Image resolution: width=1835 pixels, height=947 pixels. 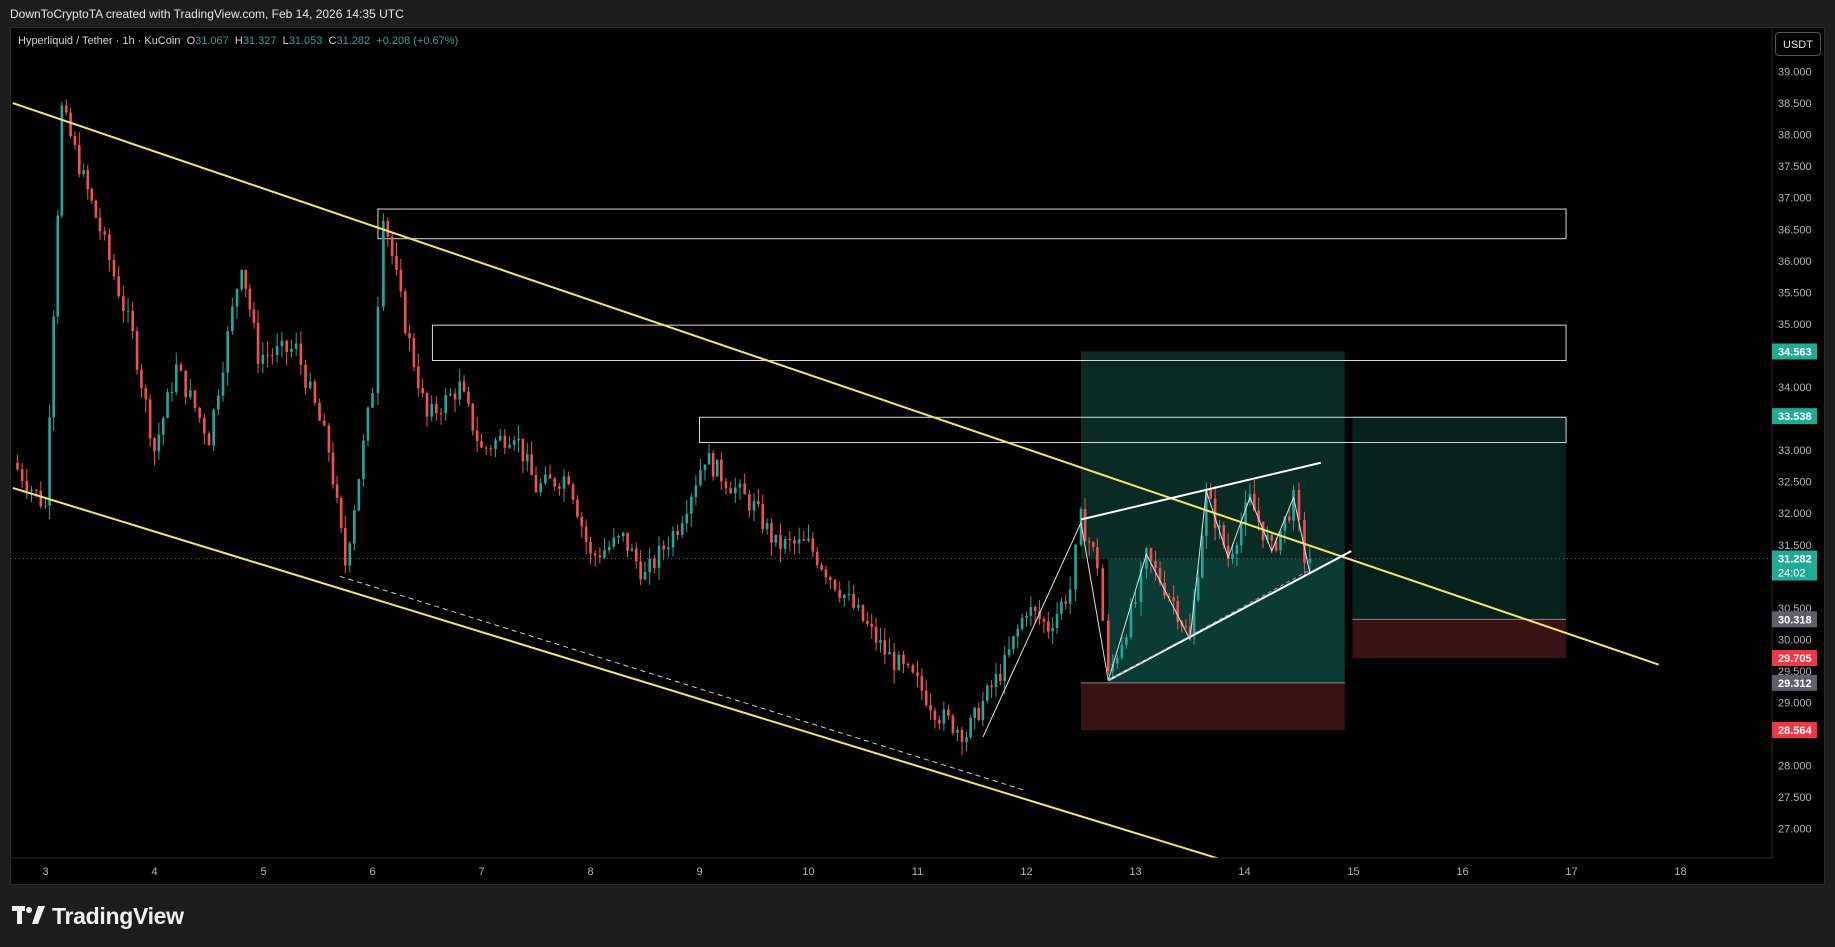 What do you see at coordinates (1798, 44) in the screenshot?
I see `currency-unit-button: USDT` at bounding box center [1798, 44].